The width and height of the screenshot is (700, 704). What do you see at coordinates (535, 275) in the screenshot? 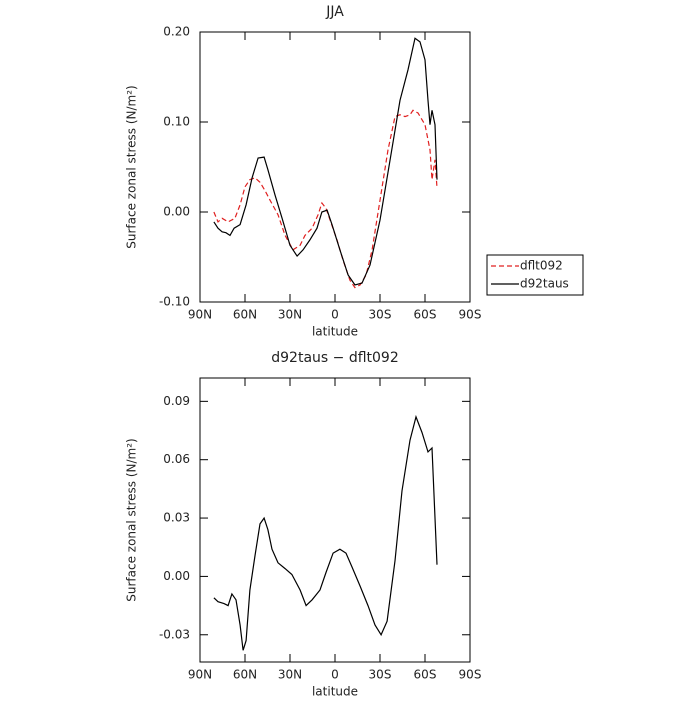
I see `legend-box` at bounding box center [535, 275].